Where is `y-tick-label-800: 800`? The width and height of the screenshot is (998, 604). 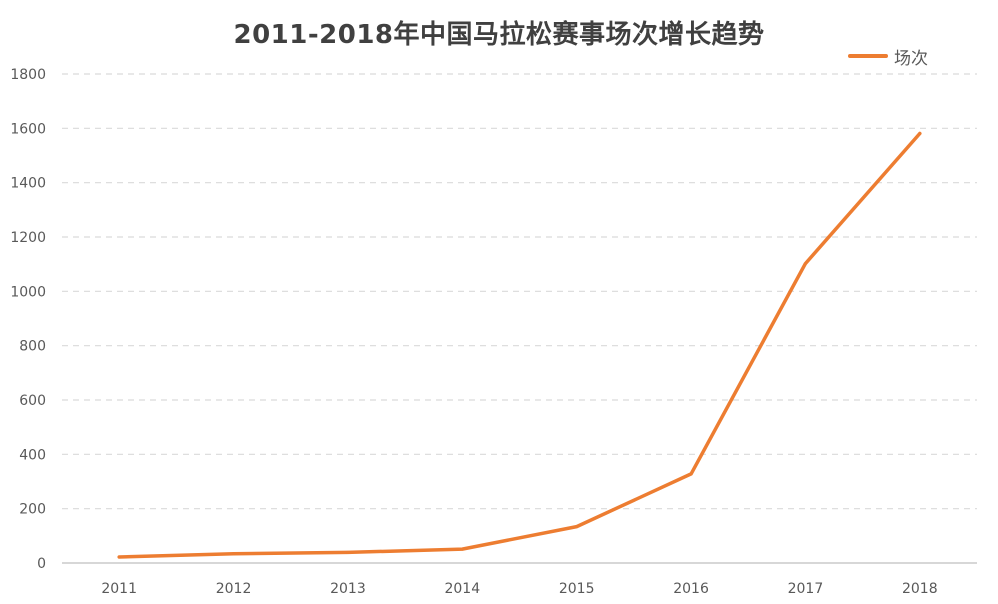 y-tick-label-800: 800 is located at coordinates (32, 347).